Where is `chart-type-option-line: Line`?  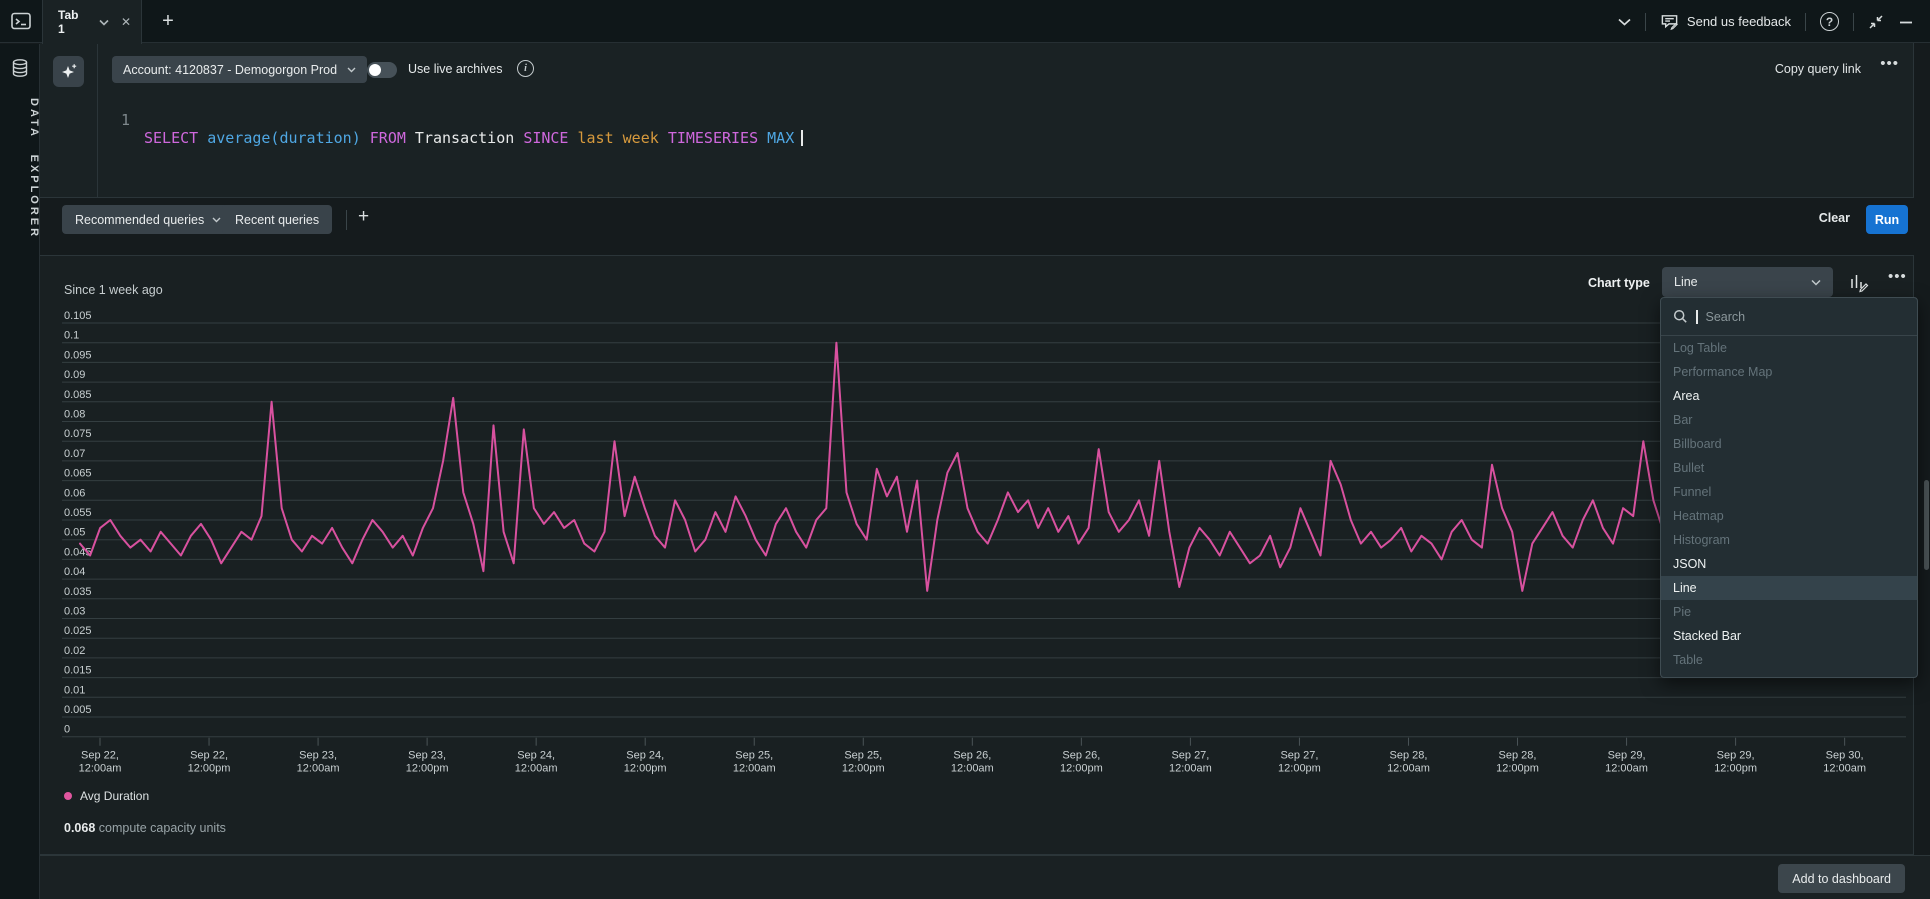 chart-type-option-line: Line is located at coordinates (1789, 588).